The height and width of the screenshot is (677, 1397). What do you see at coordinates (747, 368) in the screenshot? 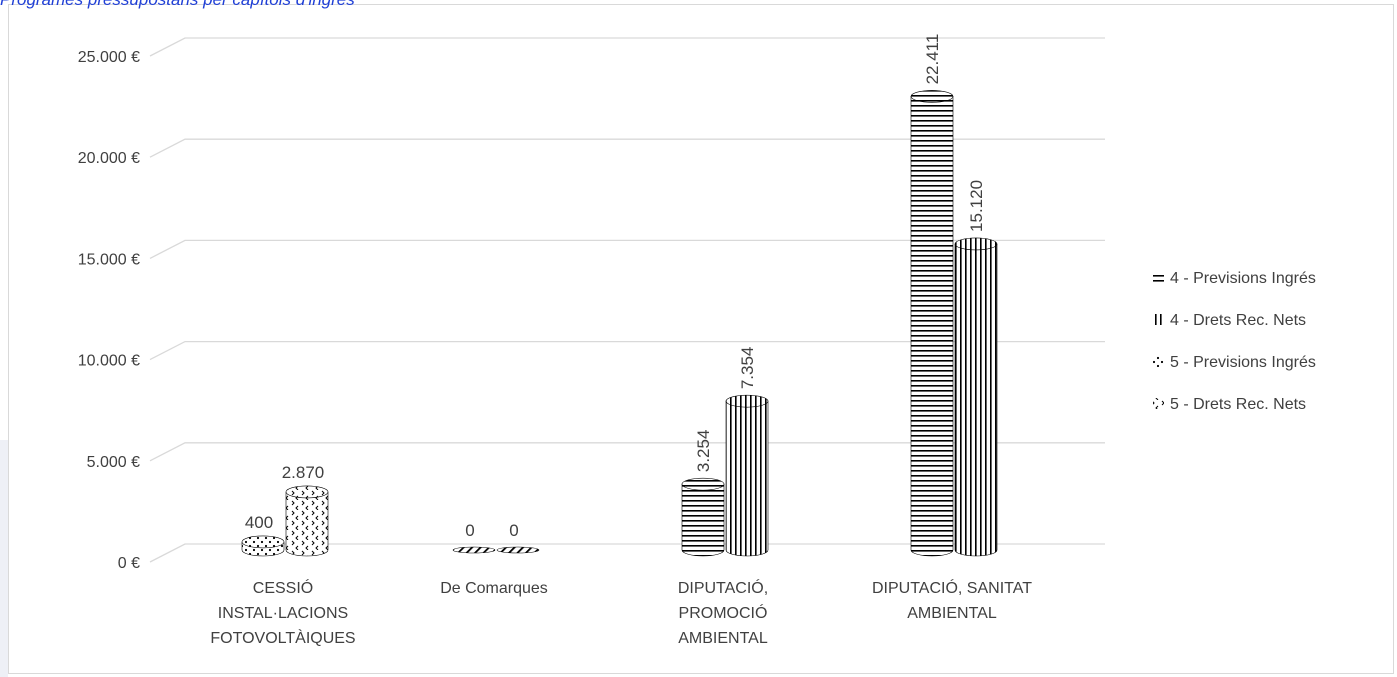
I see `data-label: 7.354` at bounding box center [747, 368].